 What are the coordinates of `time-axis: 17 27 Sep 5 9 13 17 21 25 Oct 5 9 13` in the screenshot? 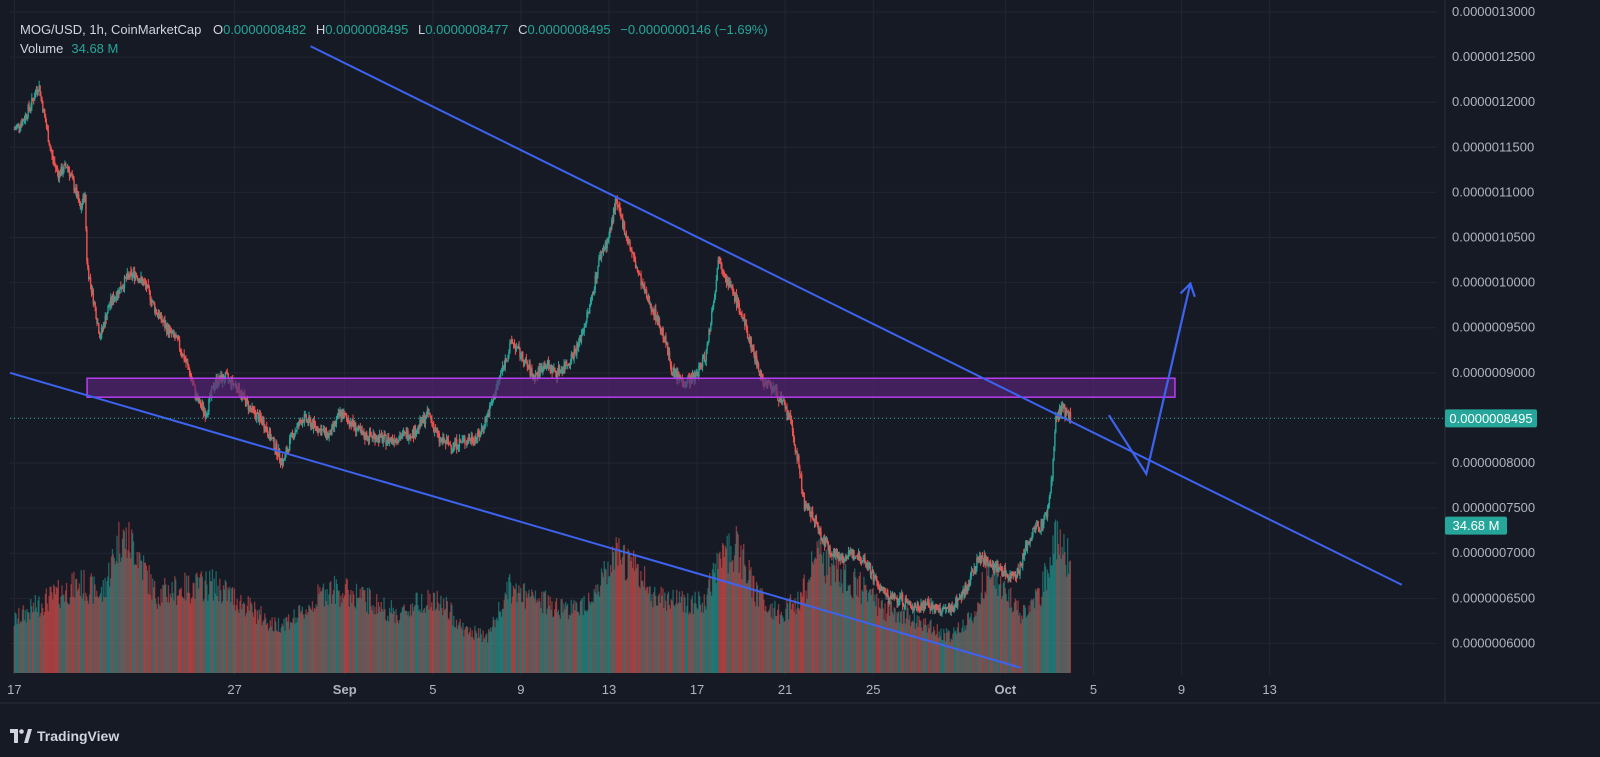 It's located at (642, 689).